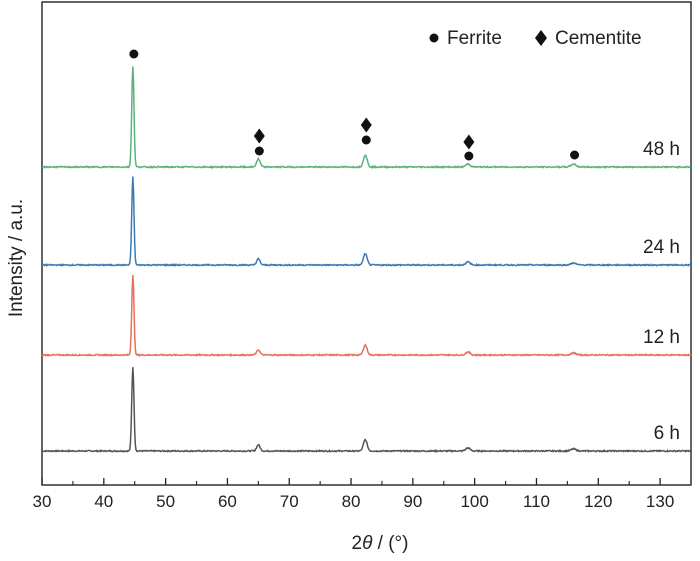  What do you see at coordinates (412, 501) in the screenshot?
I see `x-tick-label: 90` at bounding box center [412, 501].